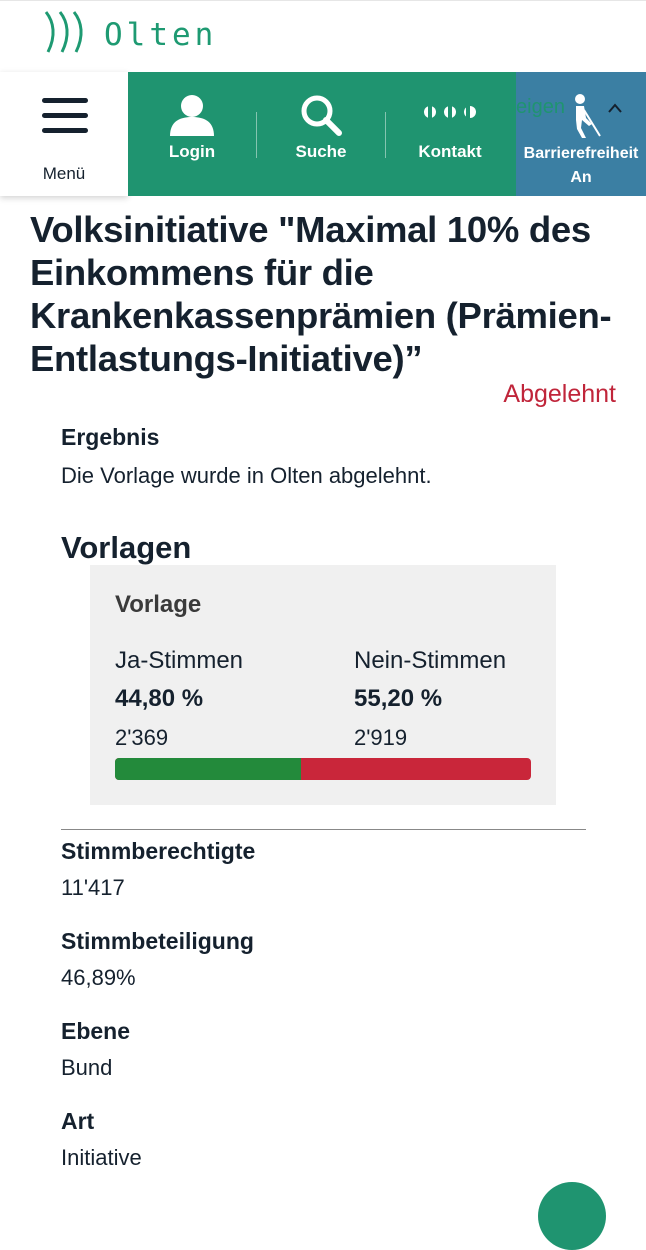 Image resolution: width=646 pixels, height=1250 pixels. Describe the element at coordinates (65, 120) in the screenshot. I see `hamburger-icon` at that location.